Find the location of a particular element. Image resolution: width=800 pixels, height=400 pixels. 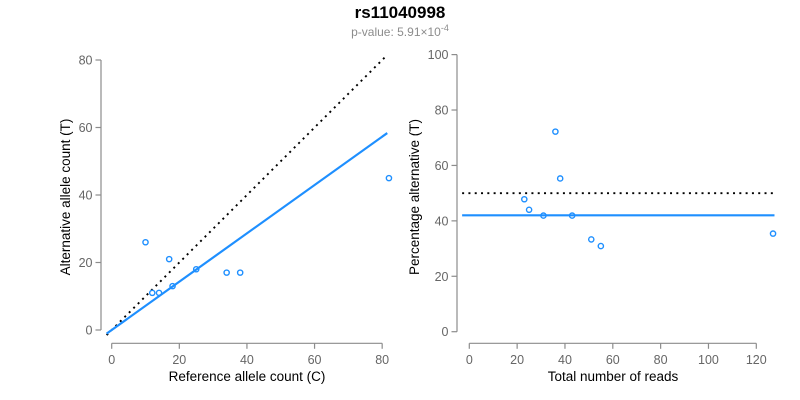

plot-subtitle: p-value: 5.91×10-4 is located at coordinates (400, 31).